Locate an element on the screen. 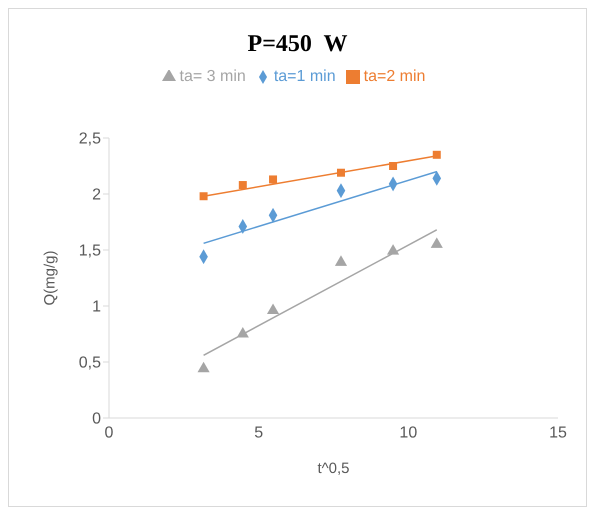  legend-label: ta= 3 min is located at coordinates (213, 76).